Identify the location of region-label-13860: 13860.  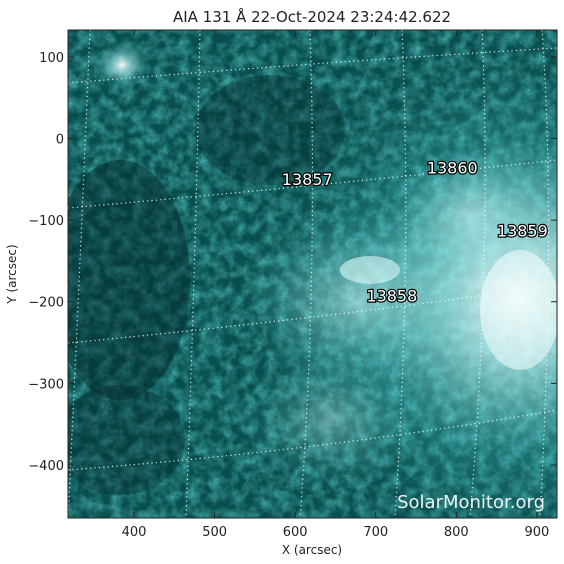
(452, 168).